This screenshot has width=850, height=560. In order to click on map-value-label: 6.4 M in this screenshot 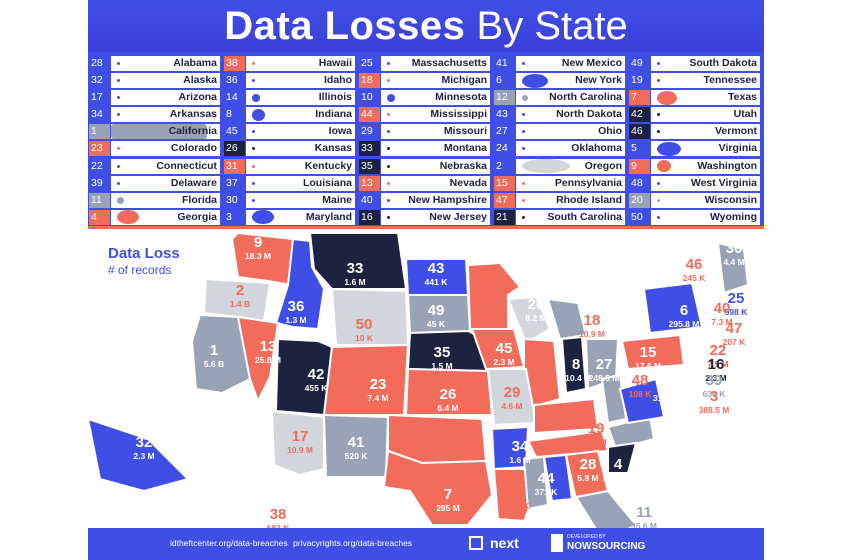, I will do `click(447, 408)`.